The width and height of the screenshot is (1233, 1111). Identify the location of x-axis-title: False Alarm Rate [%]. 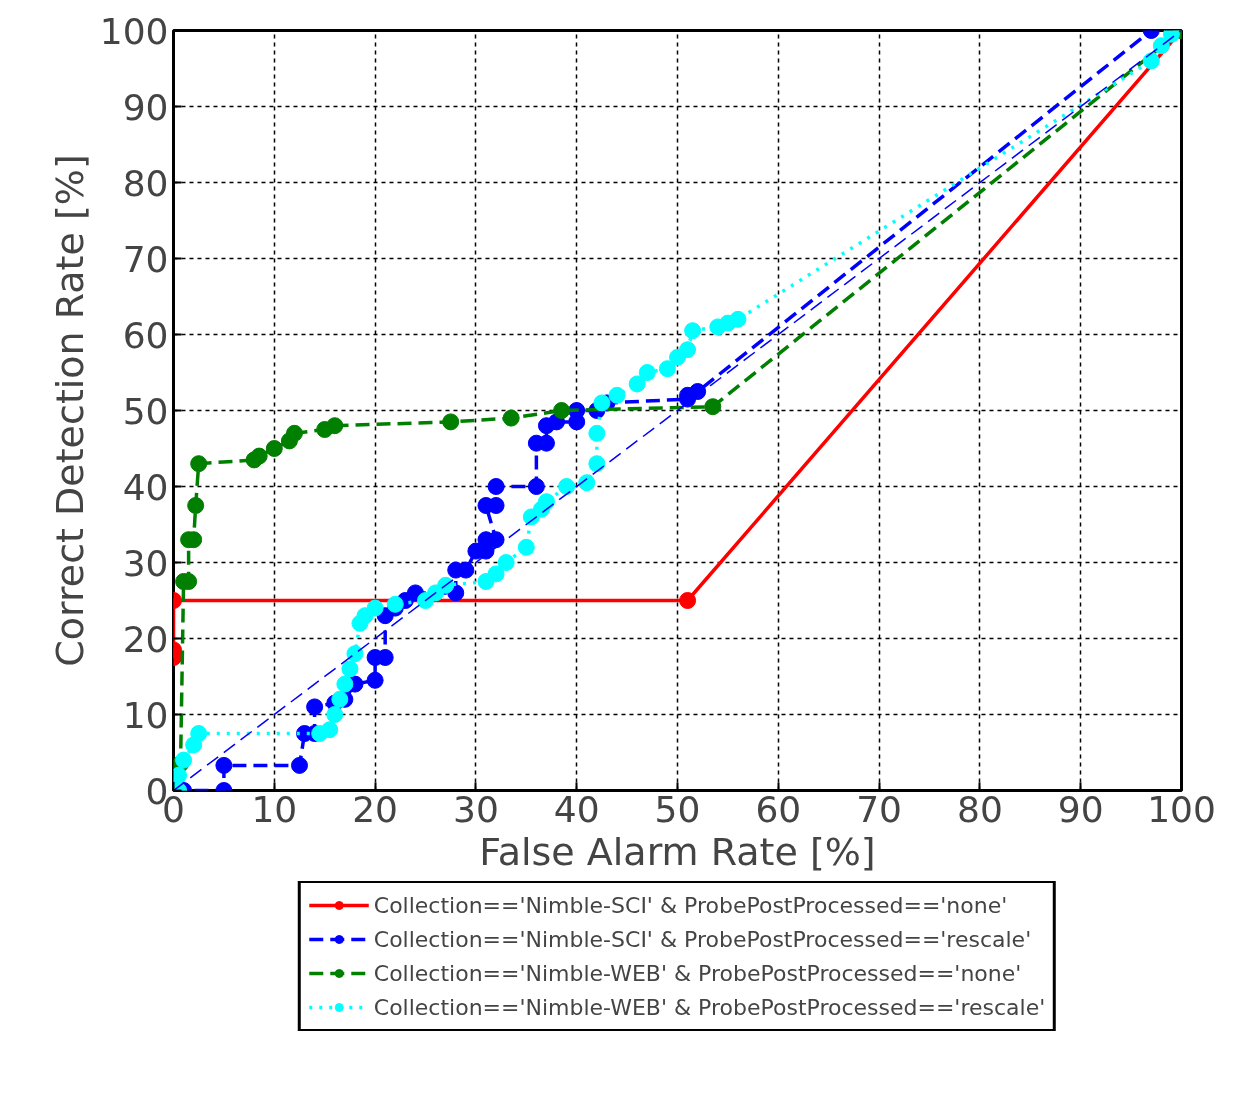
(677, 851).